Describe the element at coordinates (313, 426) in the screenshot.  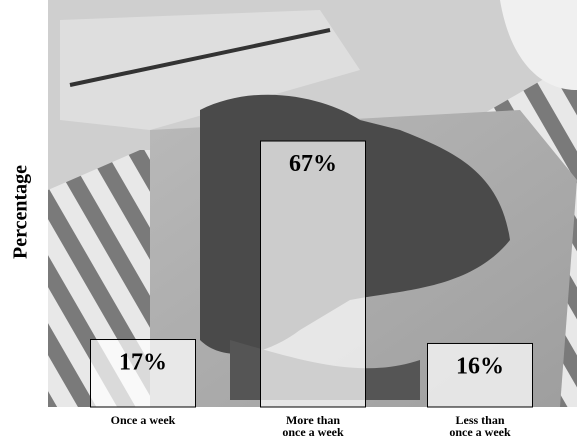
I see `x-tick-label: More than once a week` at that location.